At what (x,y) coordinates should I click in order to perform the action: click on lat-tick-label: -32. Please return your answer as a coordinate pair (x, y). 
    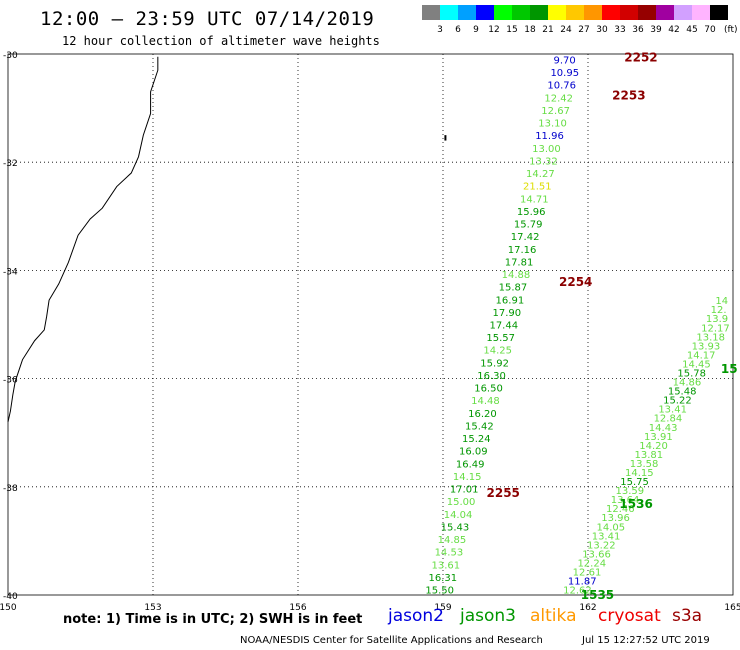
    Looking at the image, I should click on (10, 164).